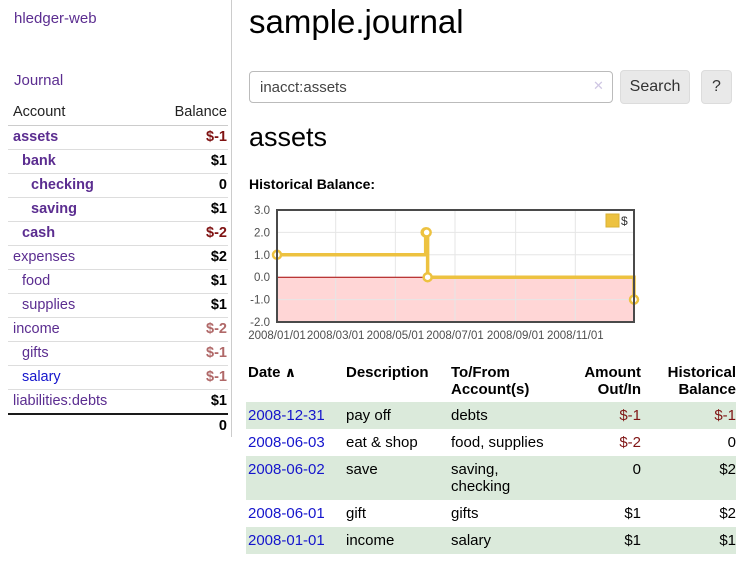 The height and width of the screenshot is (582, 742). What do you see at coordinates (688, 415) in the screenshot?
I see `transaction-balance: $-1` at bounding box center [688, 415].